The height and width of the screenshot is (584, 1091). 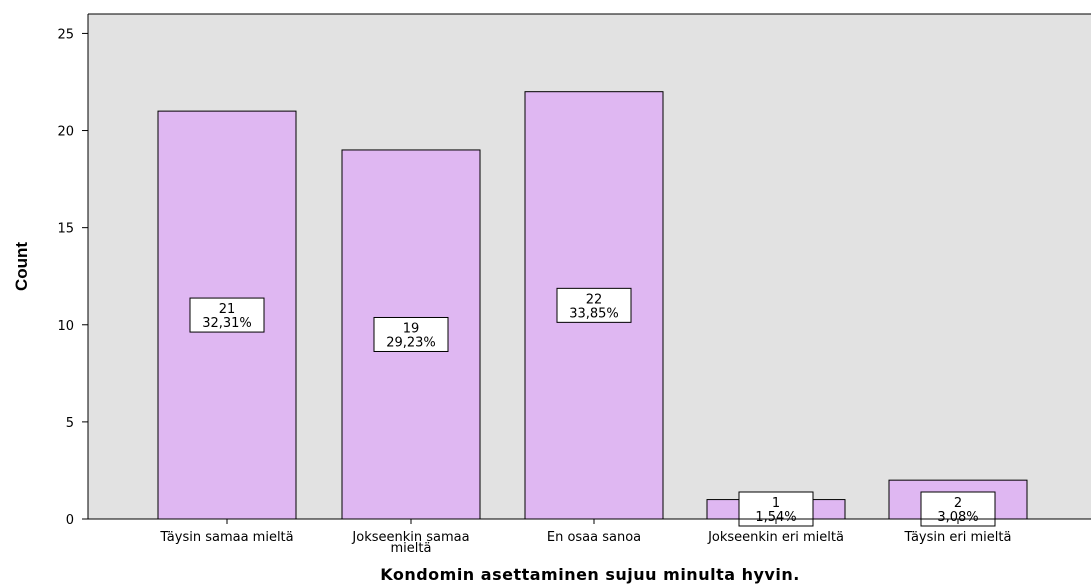 I want to click on data-label-percent: 29,23%, so click(x=411, y=342).